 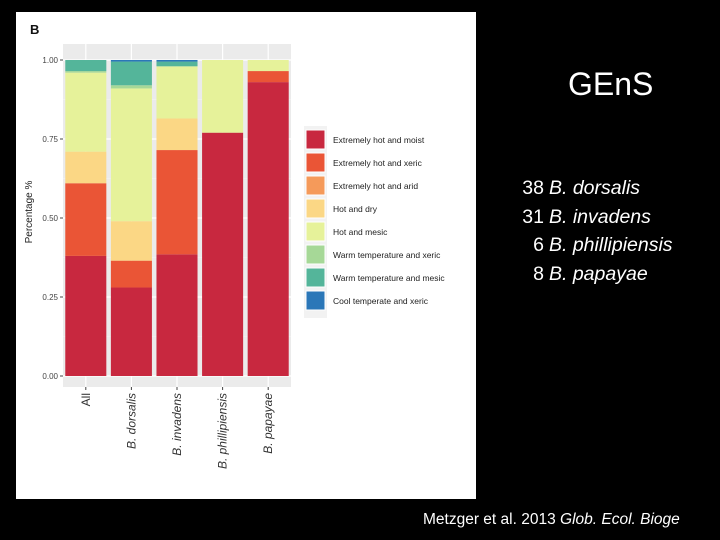 I want to click on citation: Metzger et al. 2013 Glob. Ecol. Bioge, so click(x=551, y=520).